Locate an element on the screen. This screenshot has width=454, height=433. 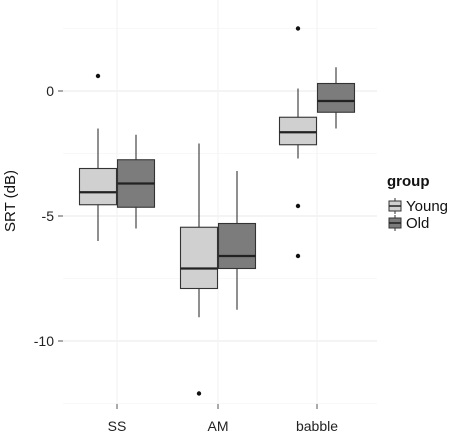
legend-item-old: Old is located at coordinates (408, 223).